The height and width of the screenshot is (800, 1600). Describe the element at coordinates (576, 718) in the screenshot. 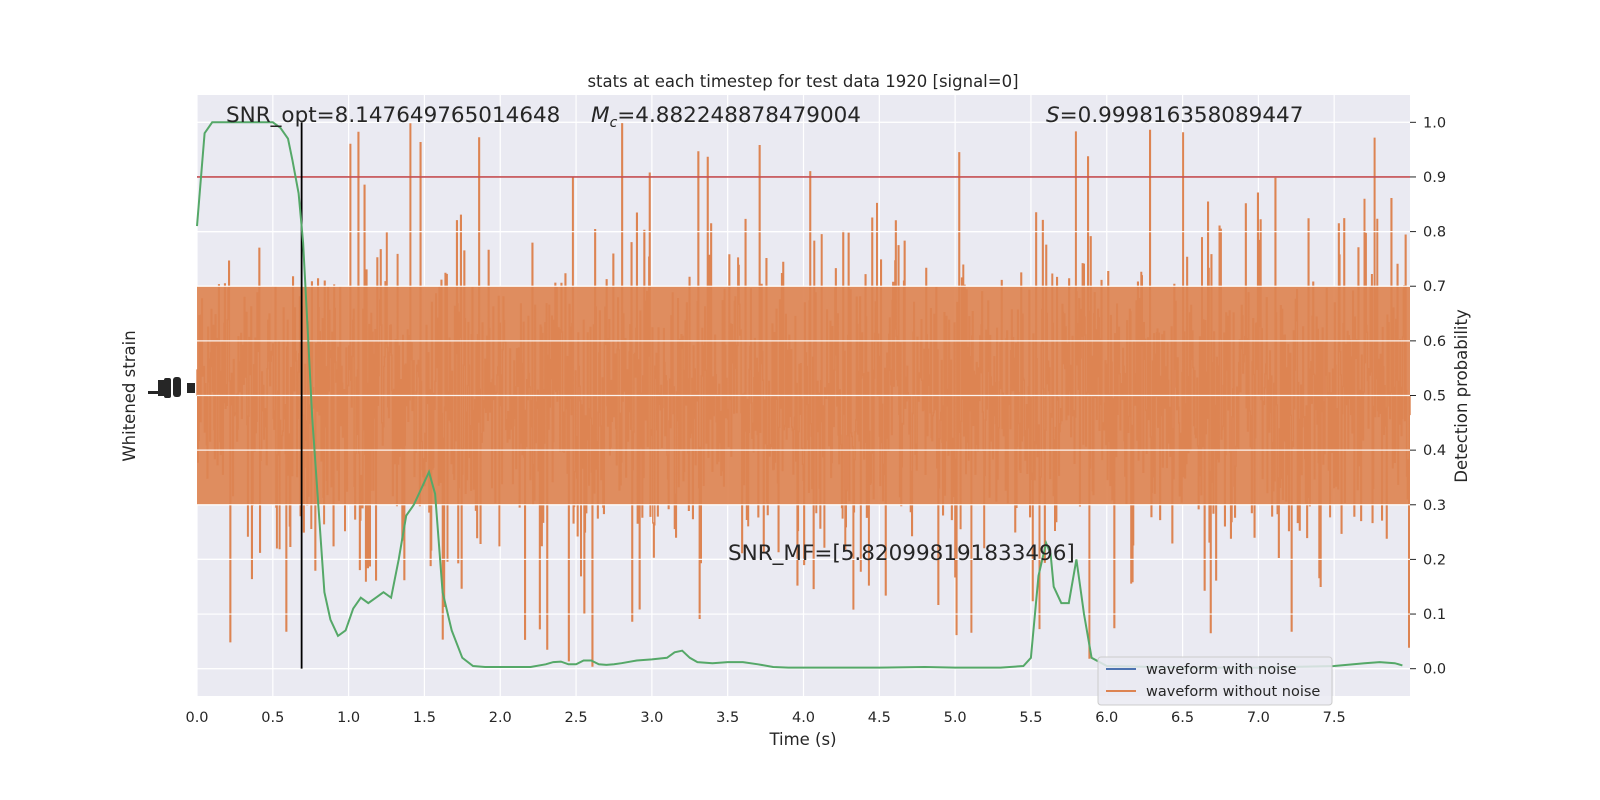

I see `x-tick-label-2.5: 2.5` at that location.